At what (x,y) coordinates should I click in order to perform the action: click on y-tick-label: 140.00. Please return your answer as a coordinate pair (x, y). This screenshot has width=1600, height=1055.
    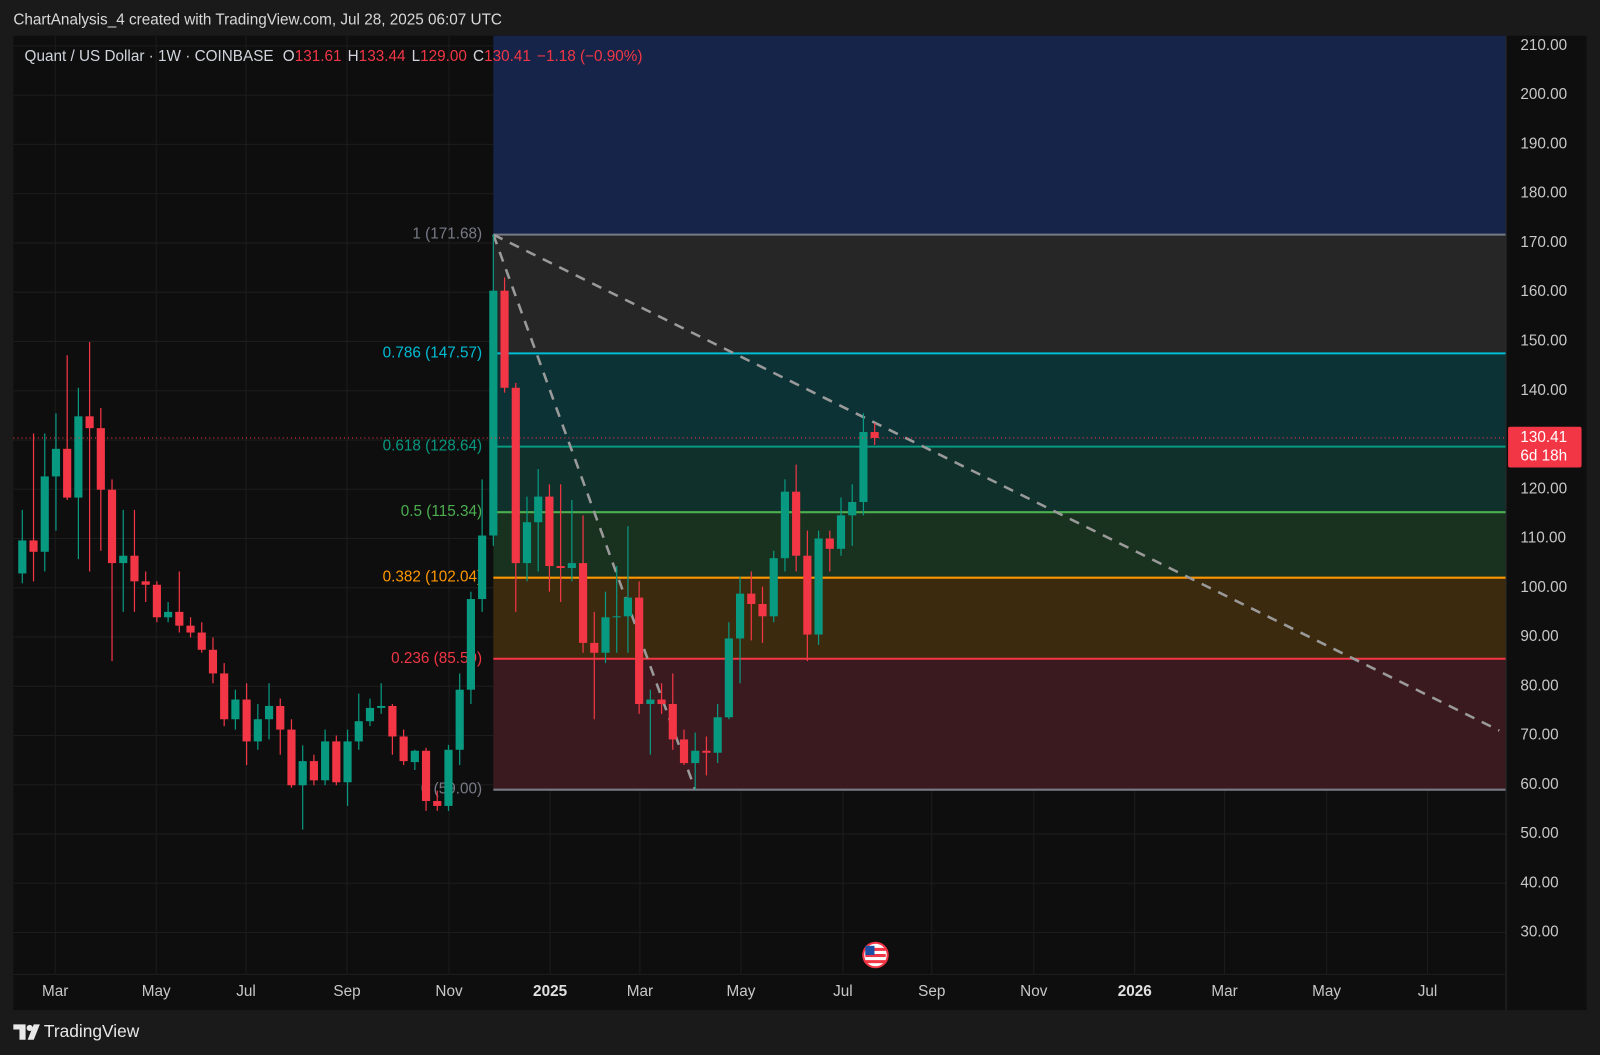
    Looking at the image, I should click on (1543, 390).